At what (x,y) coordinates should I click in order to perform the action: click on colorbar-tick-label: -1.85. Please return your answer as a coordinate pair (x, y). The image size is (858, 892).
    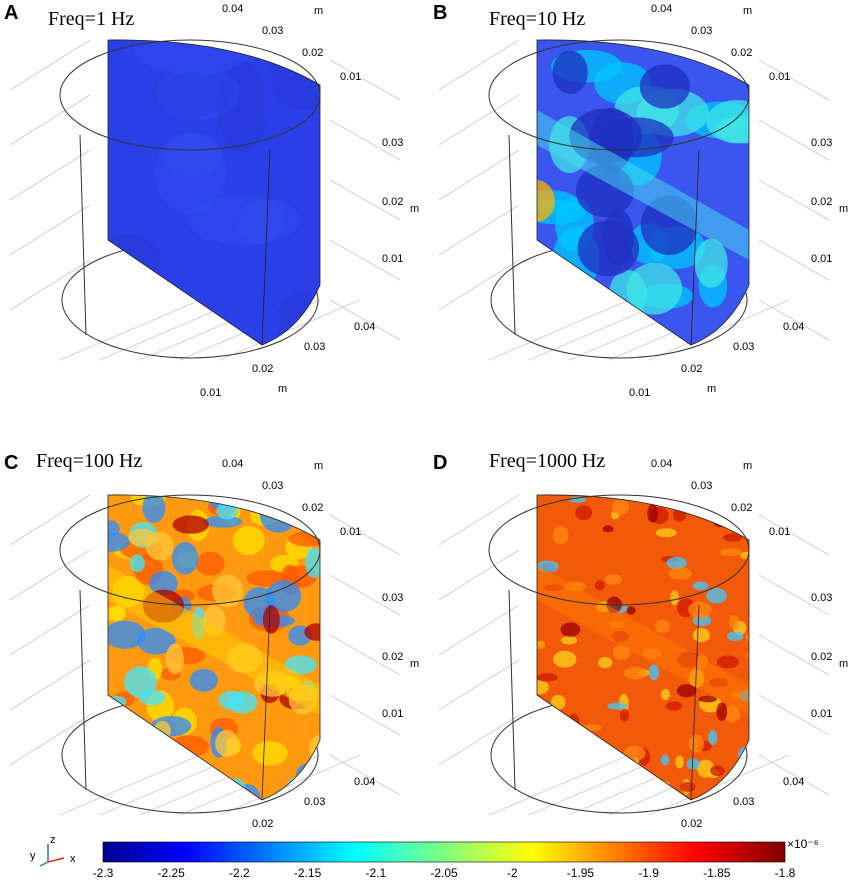
    Looking at the image, I should click on (717, 873).